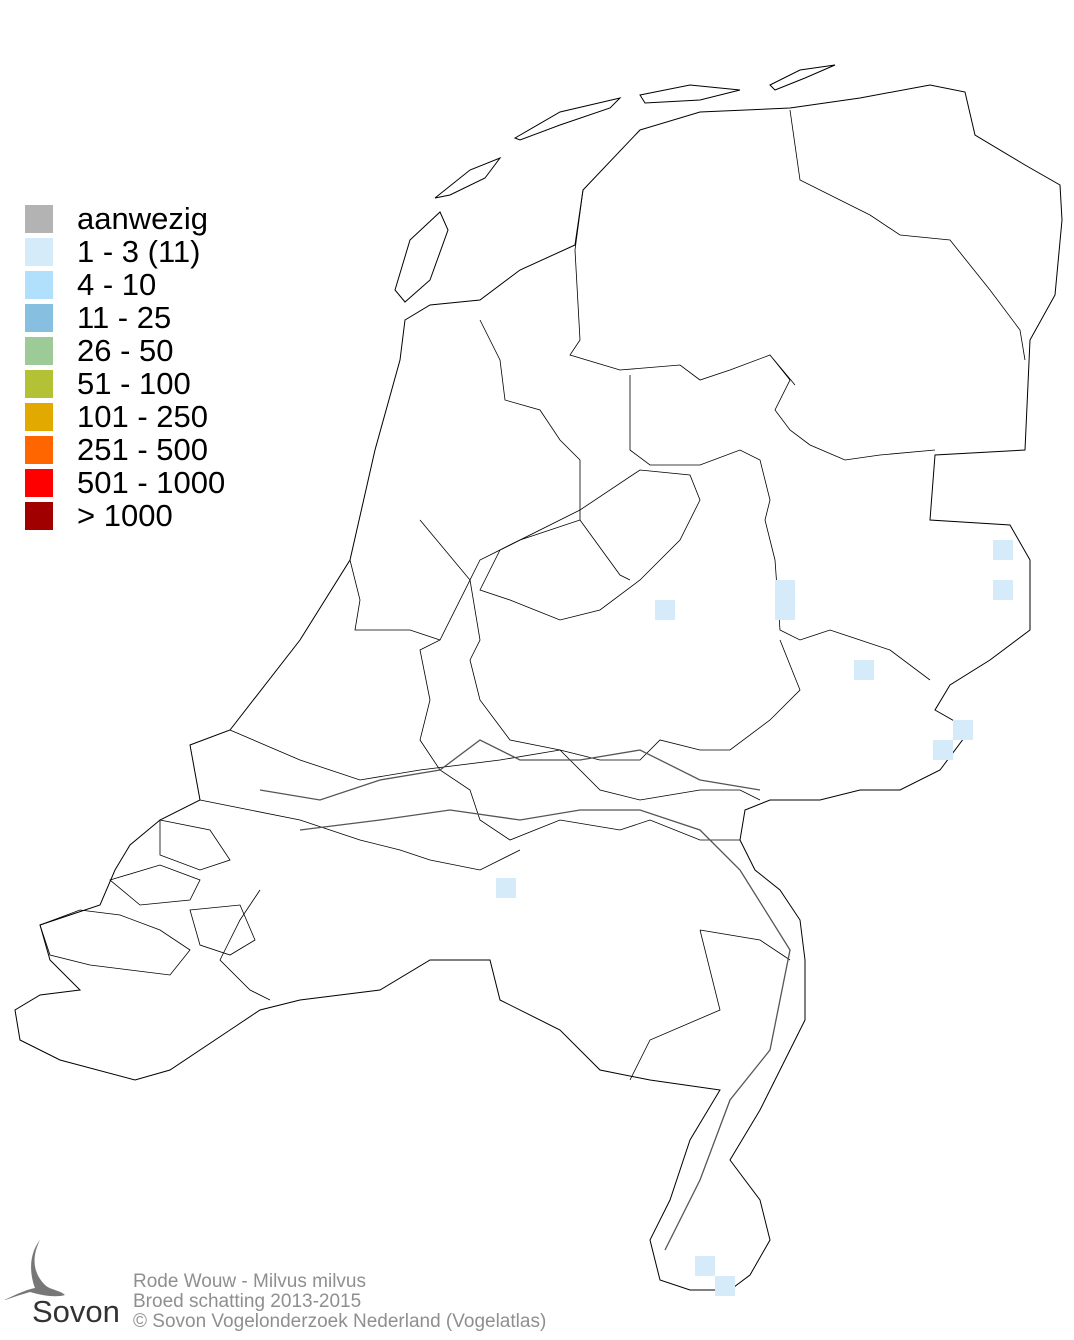 This screenshot has height=1340, width=1074. Describe the element at coordinates (142, 218) in the screenshot. I see `legend-label: aanwezig` at that location.